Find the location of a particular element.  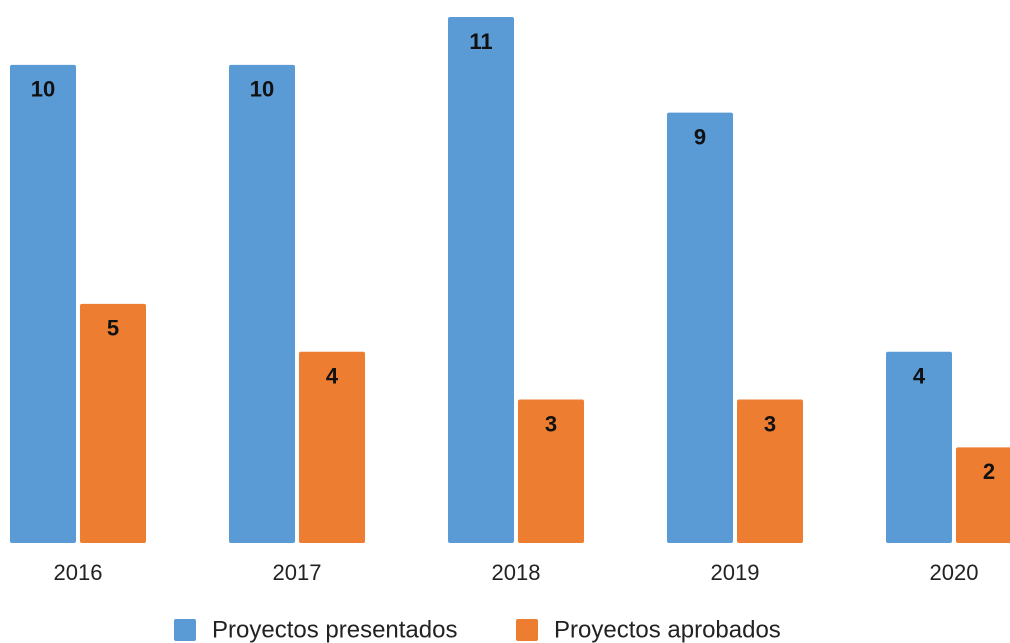

value-label: 2 is located at coordinates (989, 471).